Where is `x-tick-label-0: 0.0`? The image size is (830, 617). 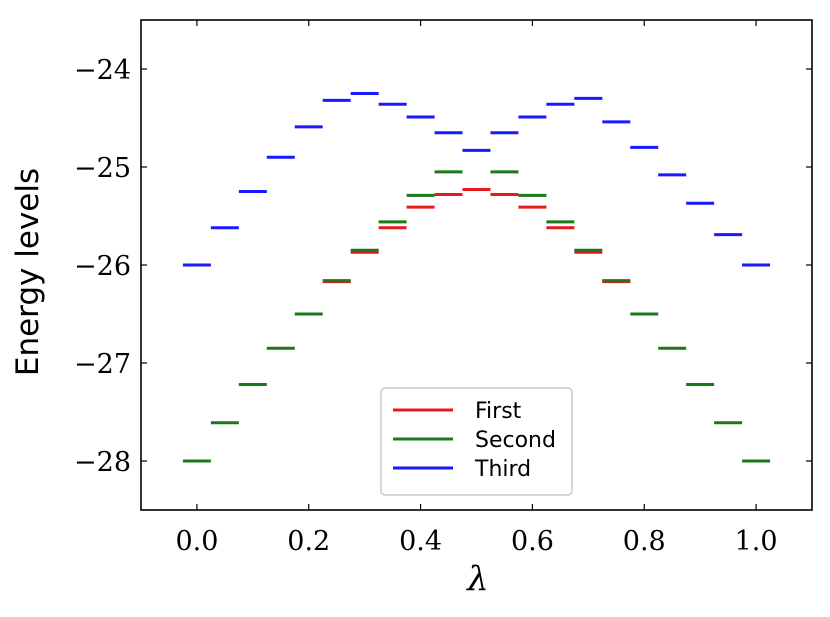
x-tick-label-0: 0.0 is located at coordinates (196, 541).